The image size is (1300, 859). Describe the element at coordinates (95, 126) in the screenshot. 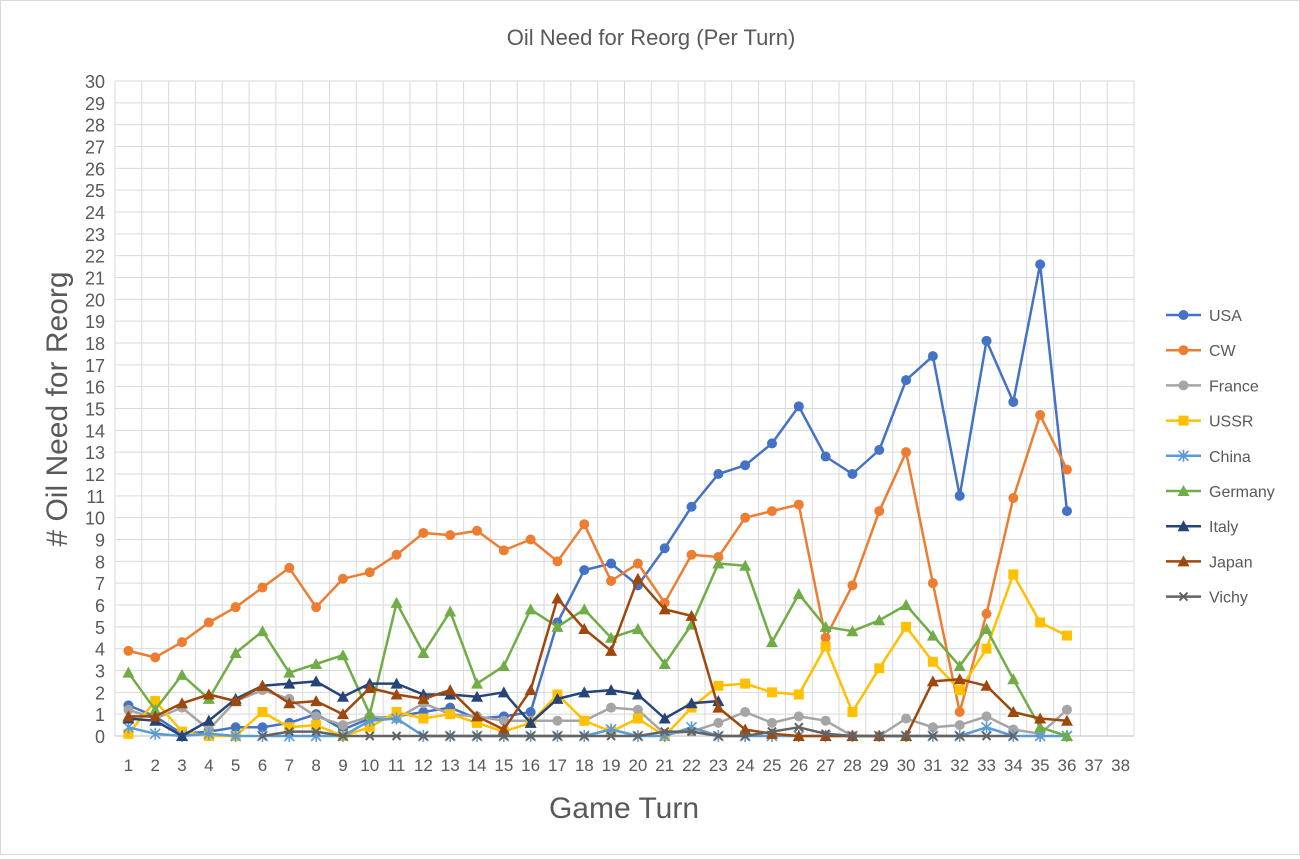

I see `y-tick-label: 28` at that location.